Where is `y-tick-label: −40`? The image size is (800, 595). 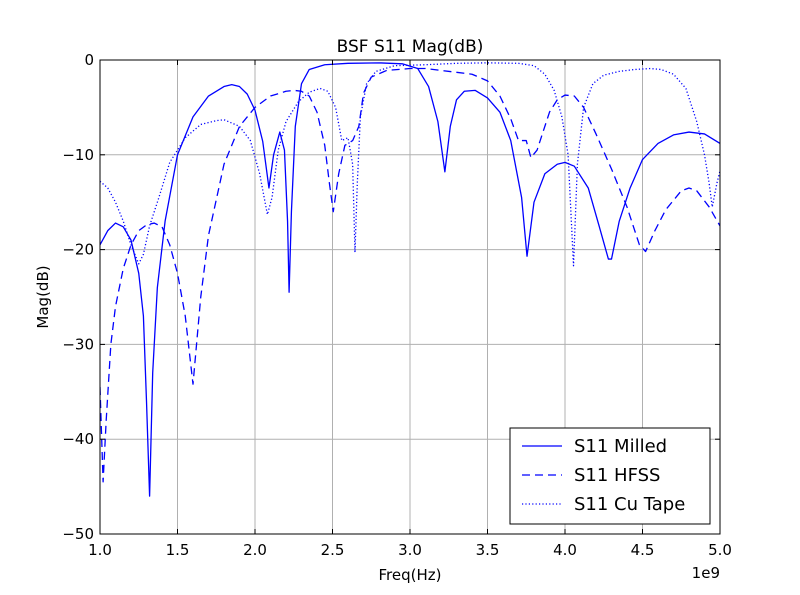 y-tick-label: −40 is located at coordinates (78, 439).